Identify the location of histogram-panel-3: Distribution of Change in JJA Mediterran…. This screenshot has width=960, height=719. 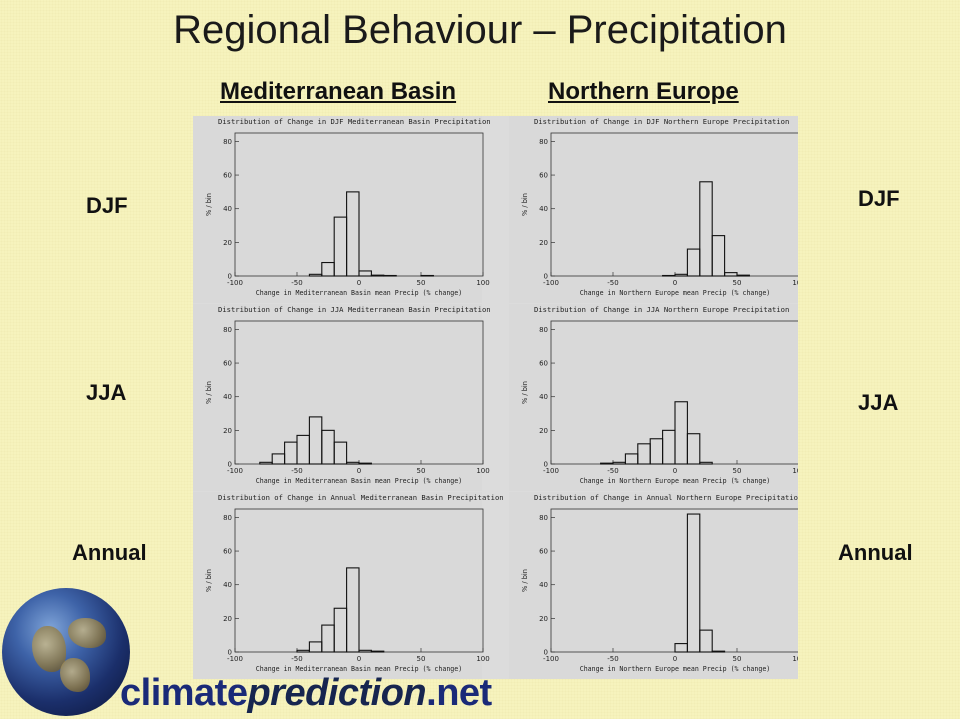
(342, 397).